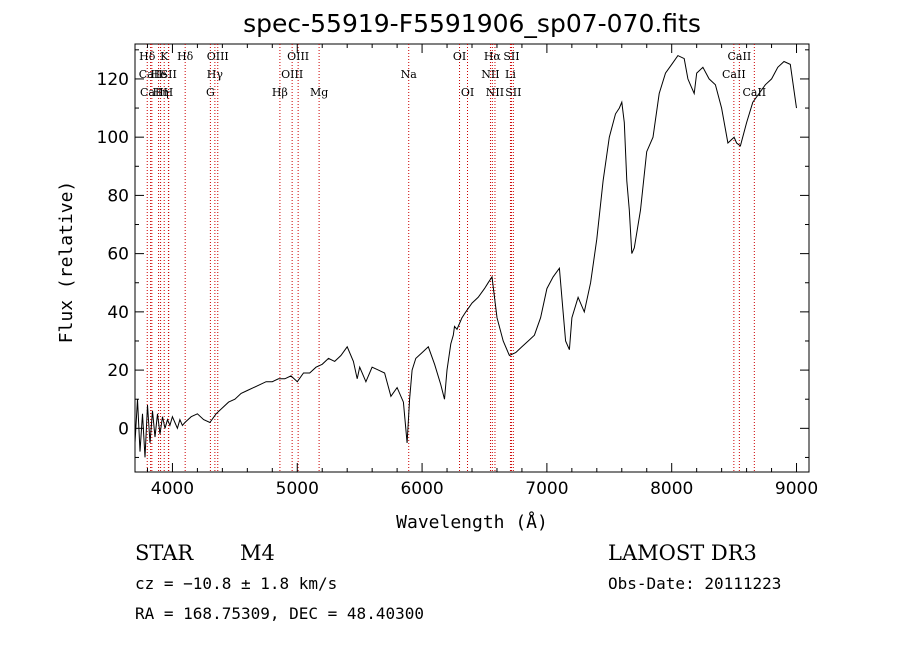  I want to click on x-tick-label: 6000, so click(421, 489).